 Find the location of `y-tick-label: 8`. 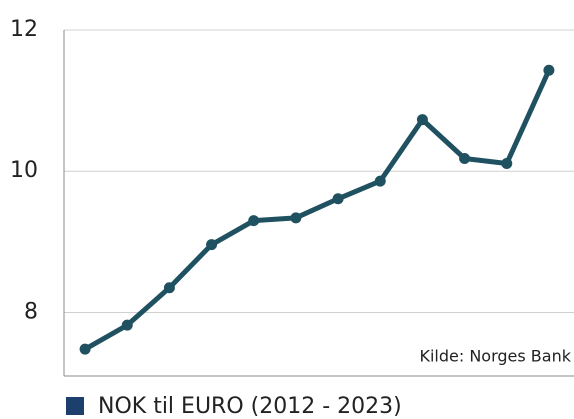

y-tick-label: 8 is located at coordinates (31, 311).